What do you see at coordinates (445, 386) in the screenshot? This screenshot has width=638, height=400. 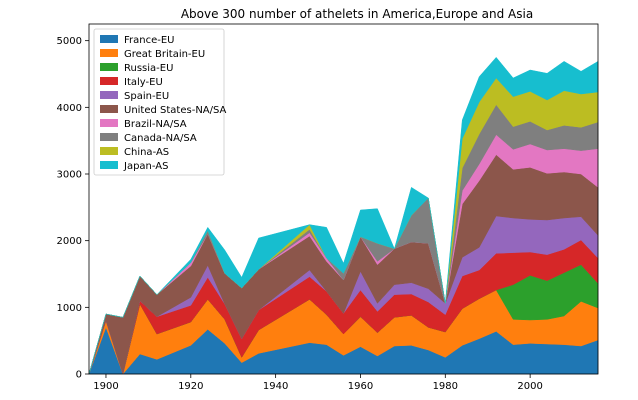 I see `x-tick-label: 1980` at bounding box center [445, 386].